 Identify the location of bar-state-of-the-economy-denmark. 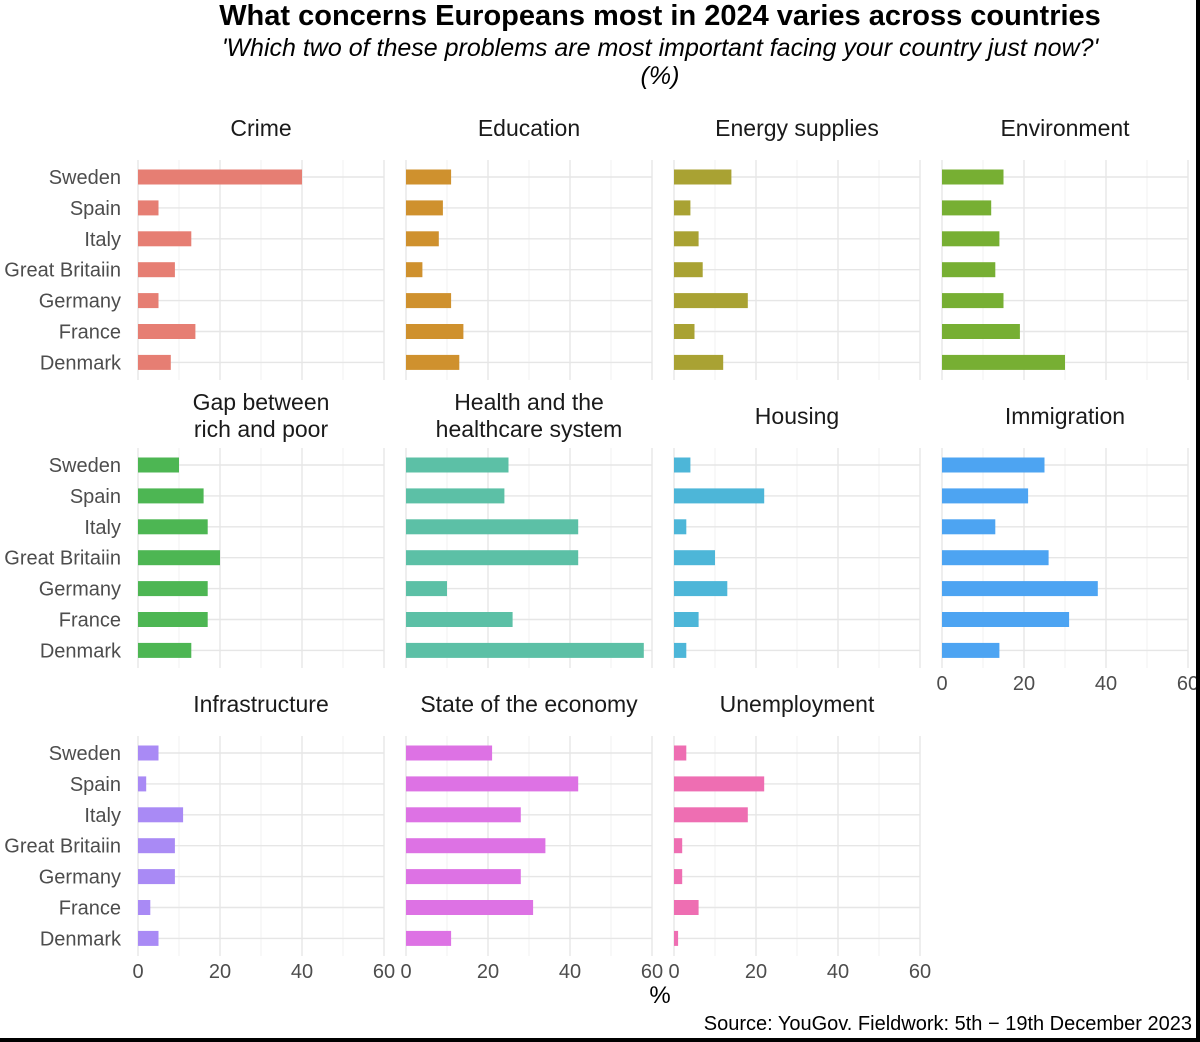
(429, 938).